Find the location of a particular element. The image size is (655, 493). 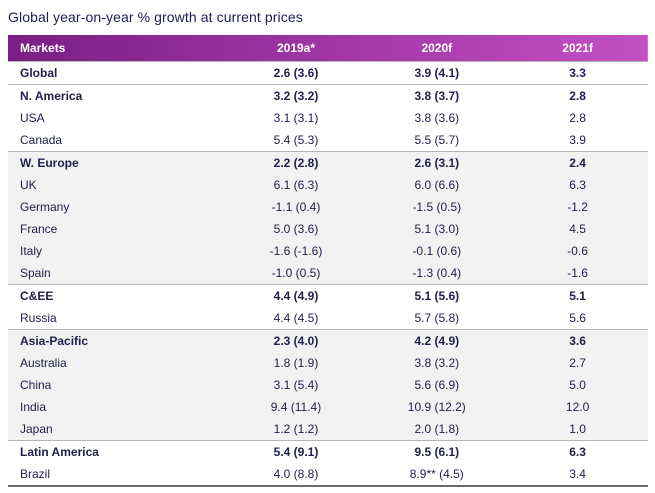

value-cell-2019: 5.4 (9.1) is located at coordinates (296, 451).